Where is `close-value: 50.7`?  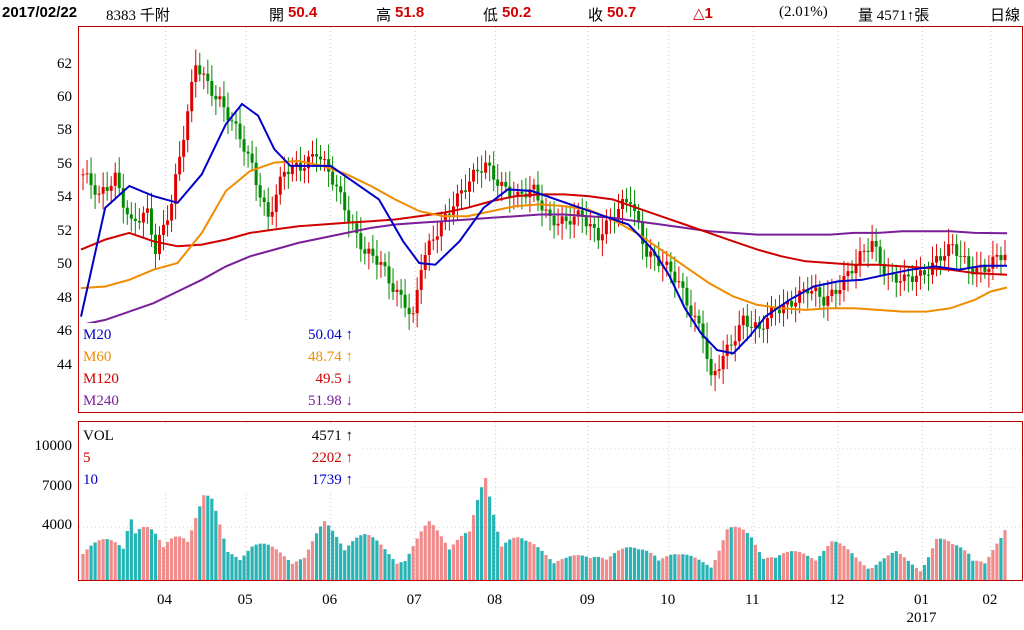
close-value: 50.7 is located at coordinates (622, 12).